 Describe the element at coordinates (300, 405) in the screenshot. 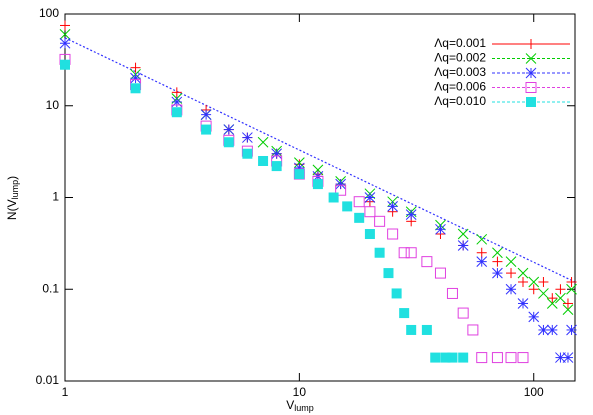

I see `x-axis-label: Vlump` at that location.